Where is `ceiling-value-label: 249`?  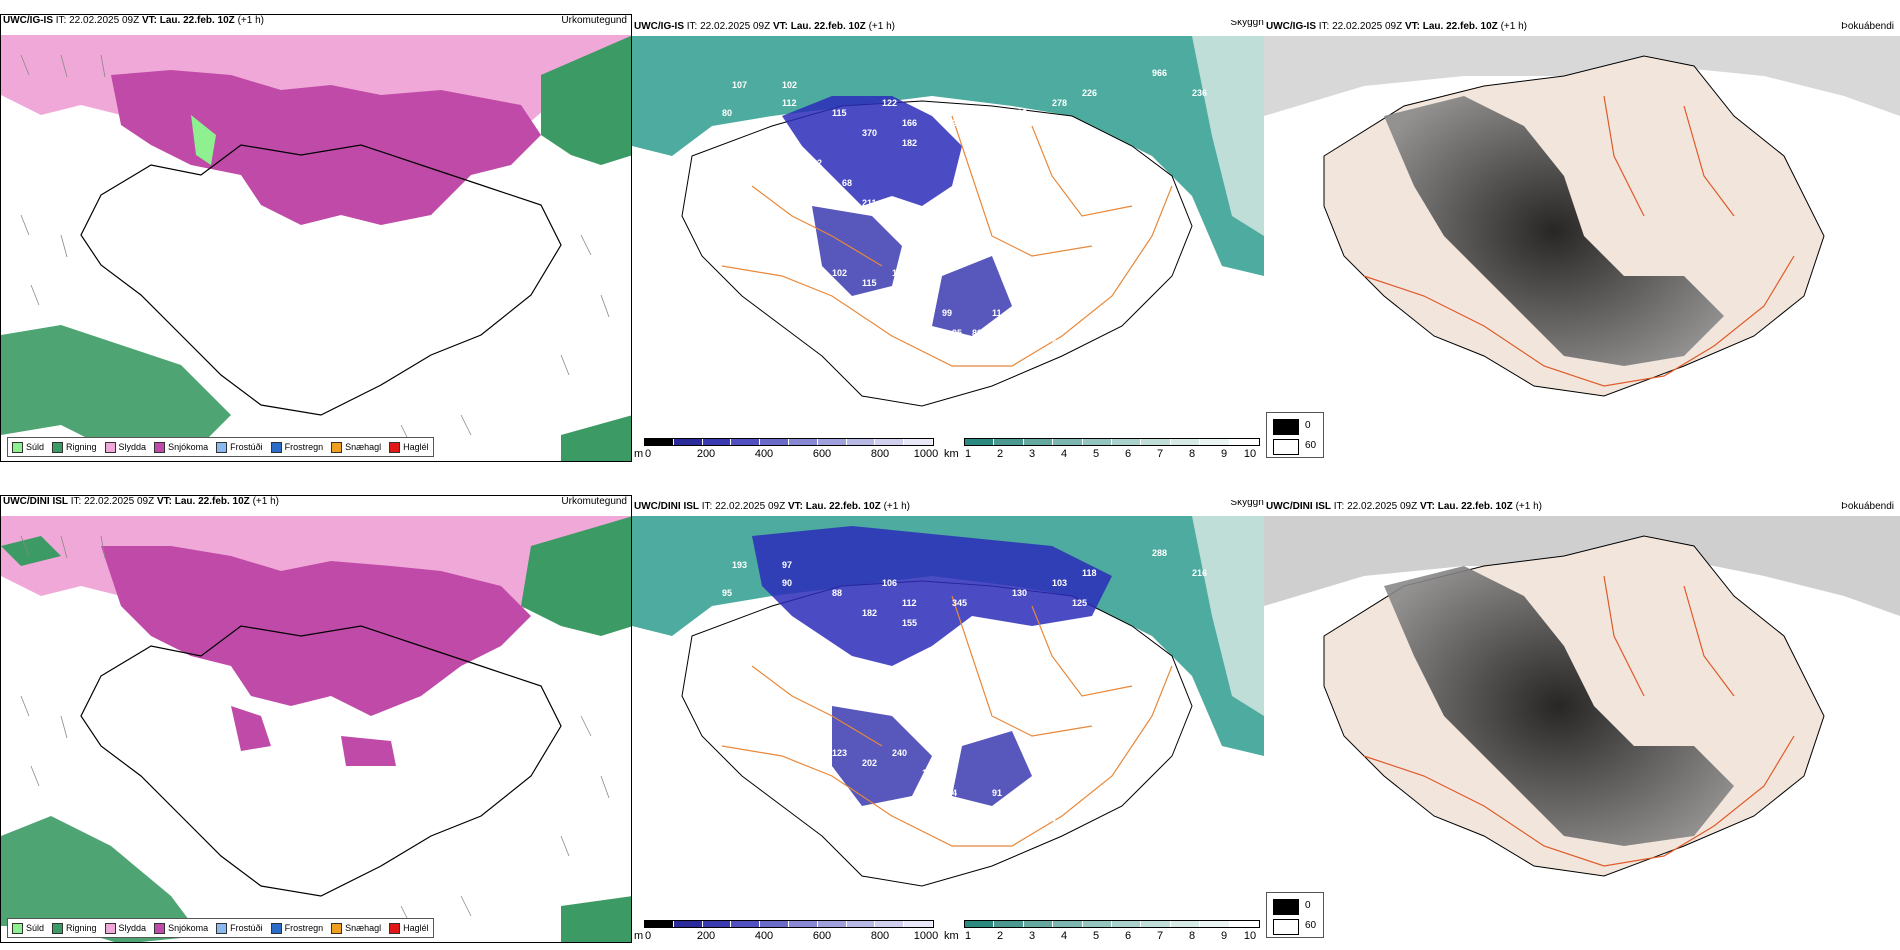
ceiling-value-label: 249 is located at coordinates (1119, 243).